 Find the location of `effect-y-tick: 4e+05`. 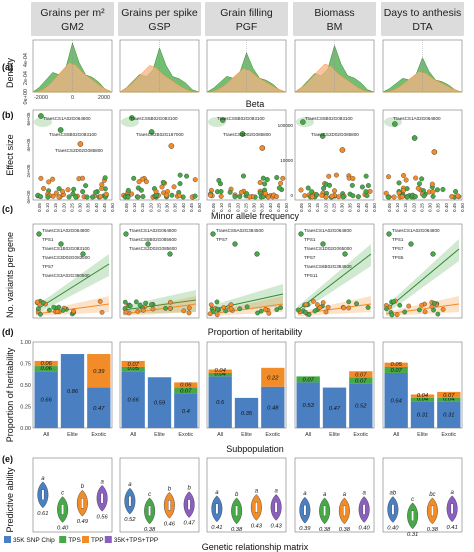

effect-y-tick: 4e+05 is located at coordinates (28, 144).